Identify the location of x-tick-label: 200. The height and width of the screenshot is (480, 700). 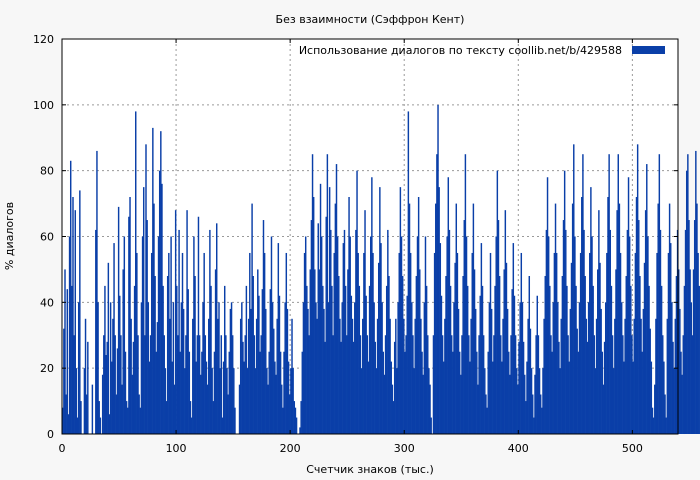
(290, 448).